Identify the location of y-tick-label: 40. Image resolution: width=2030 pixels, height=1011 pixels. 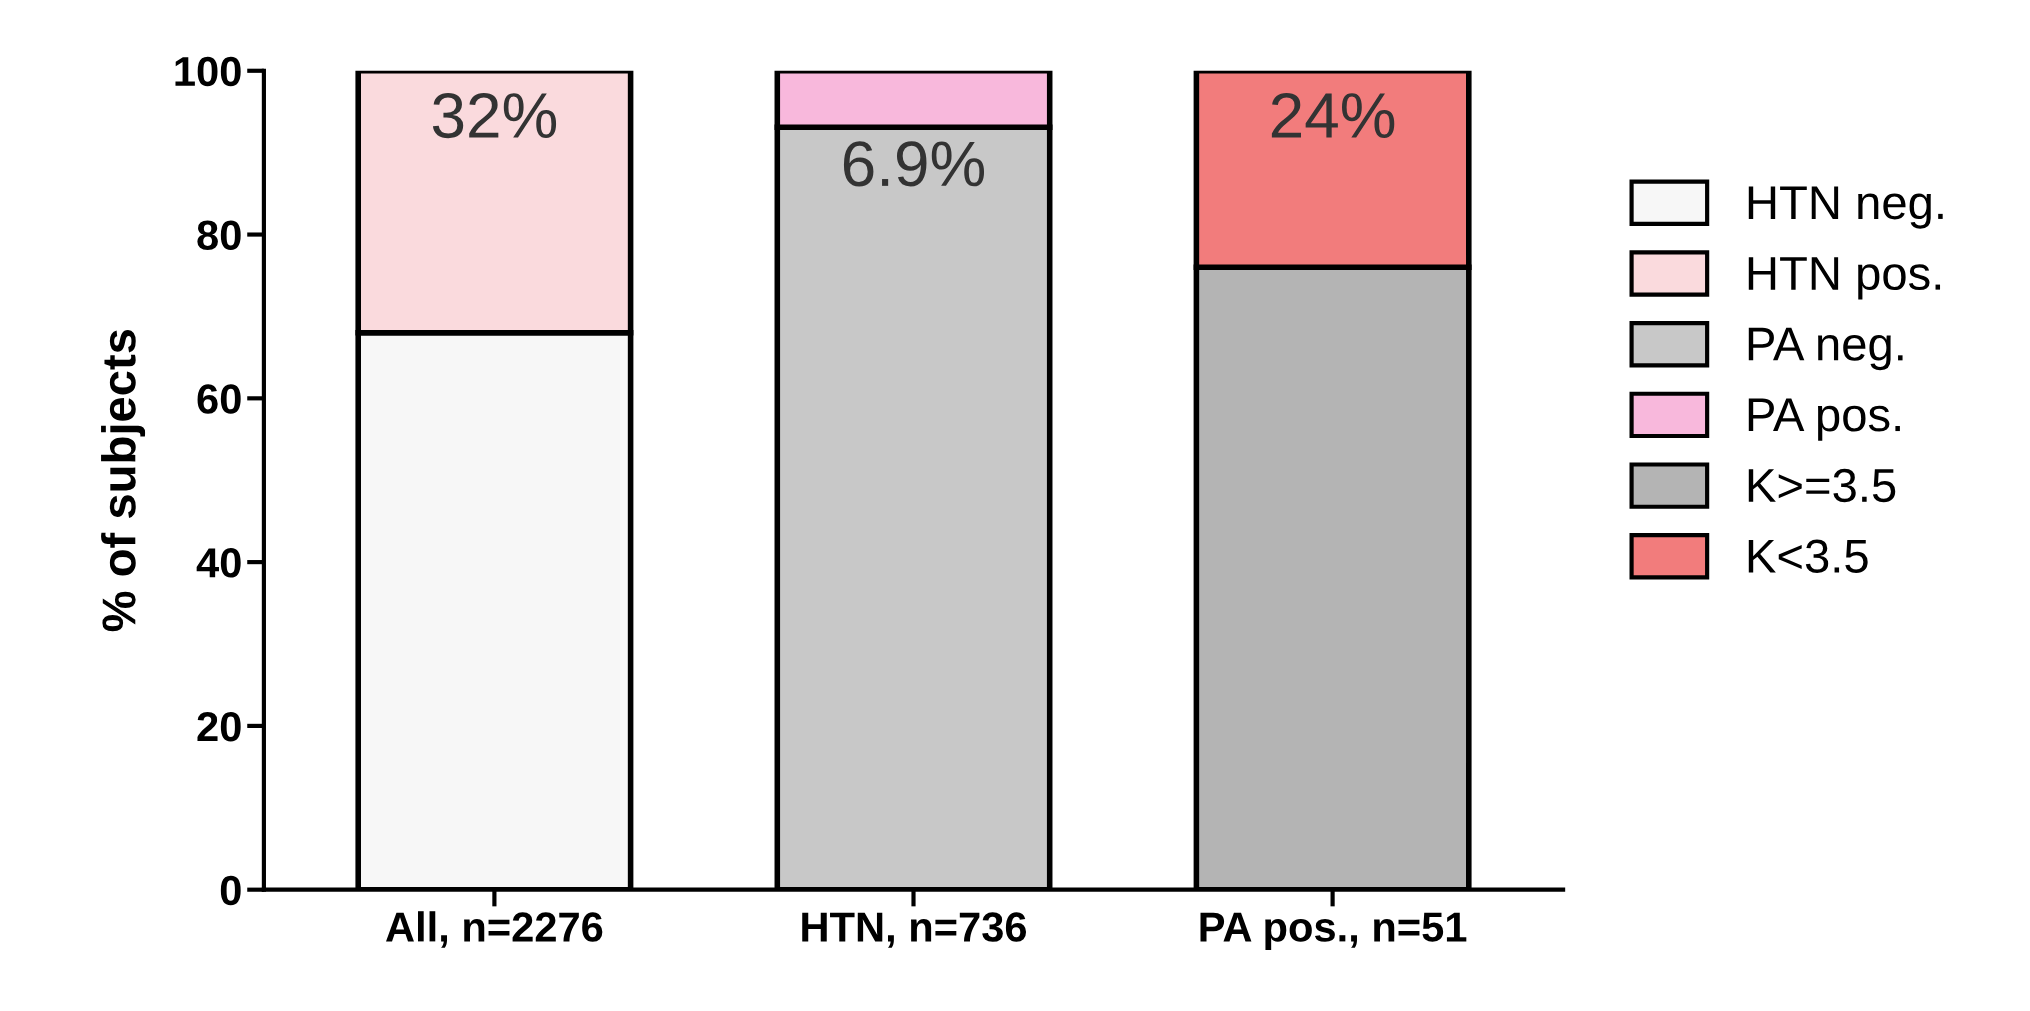
(218, 563).